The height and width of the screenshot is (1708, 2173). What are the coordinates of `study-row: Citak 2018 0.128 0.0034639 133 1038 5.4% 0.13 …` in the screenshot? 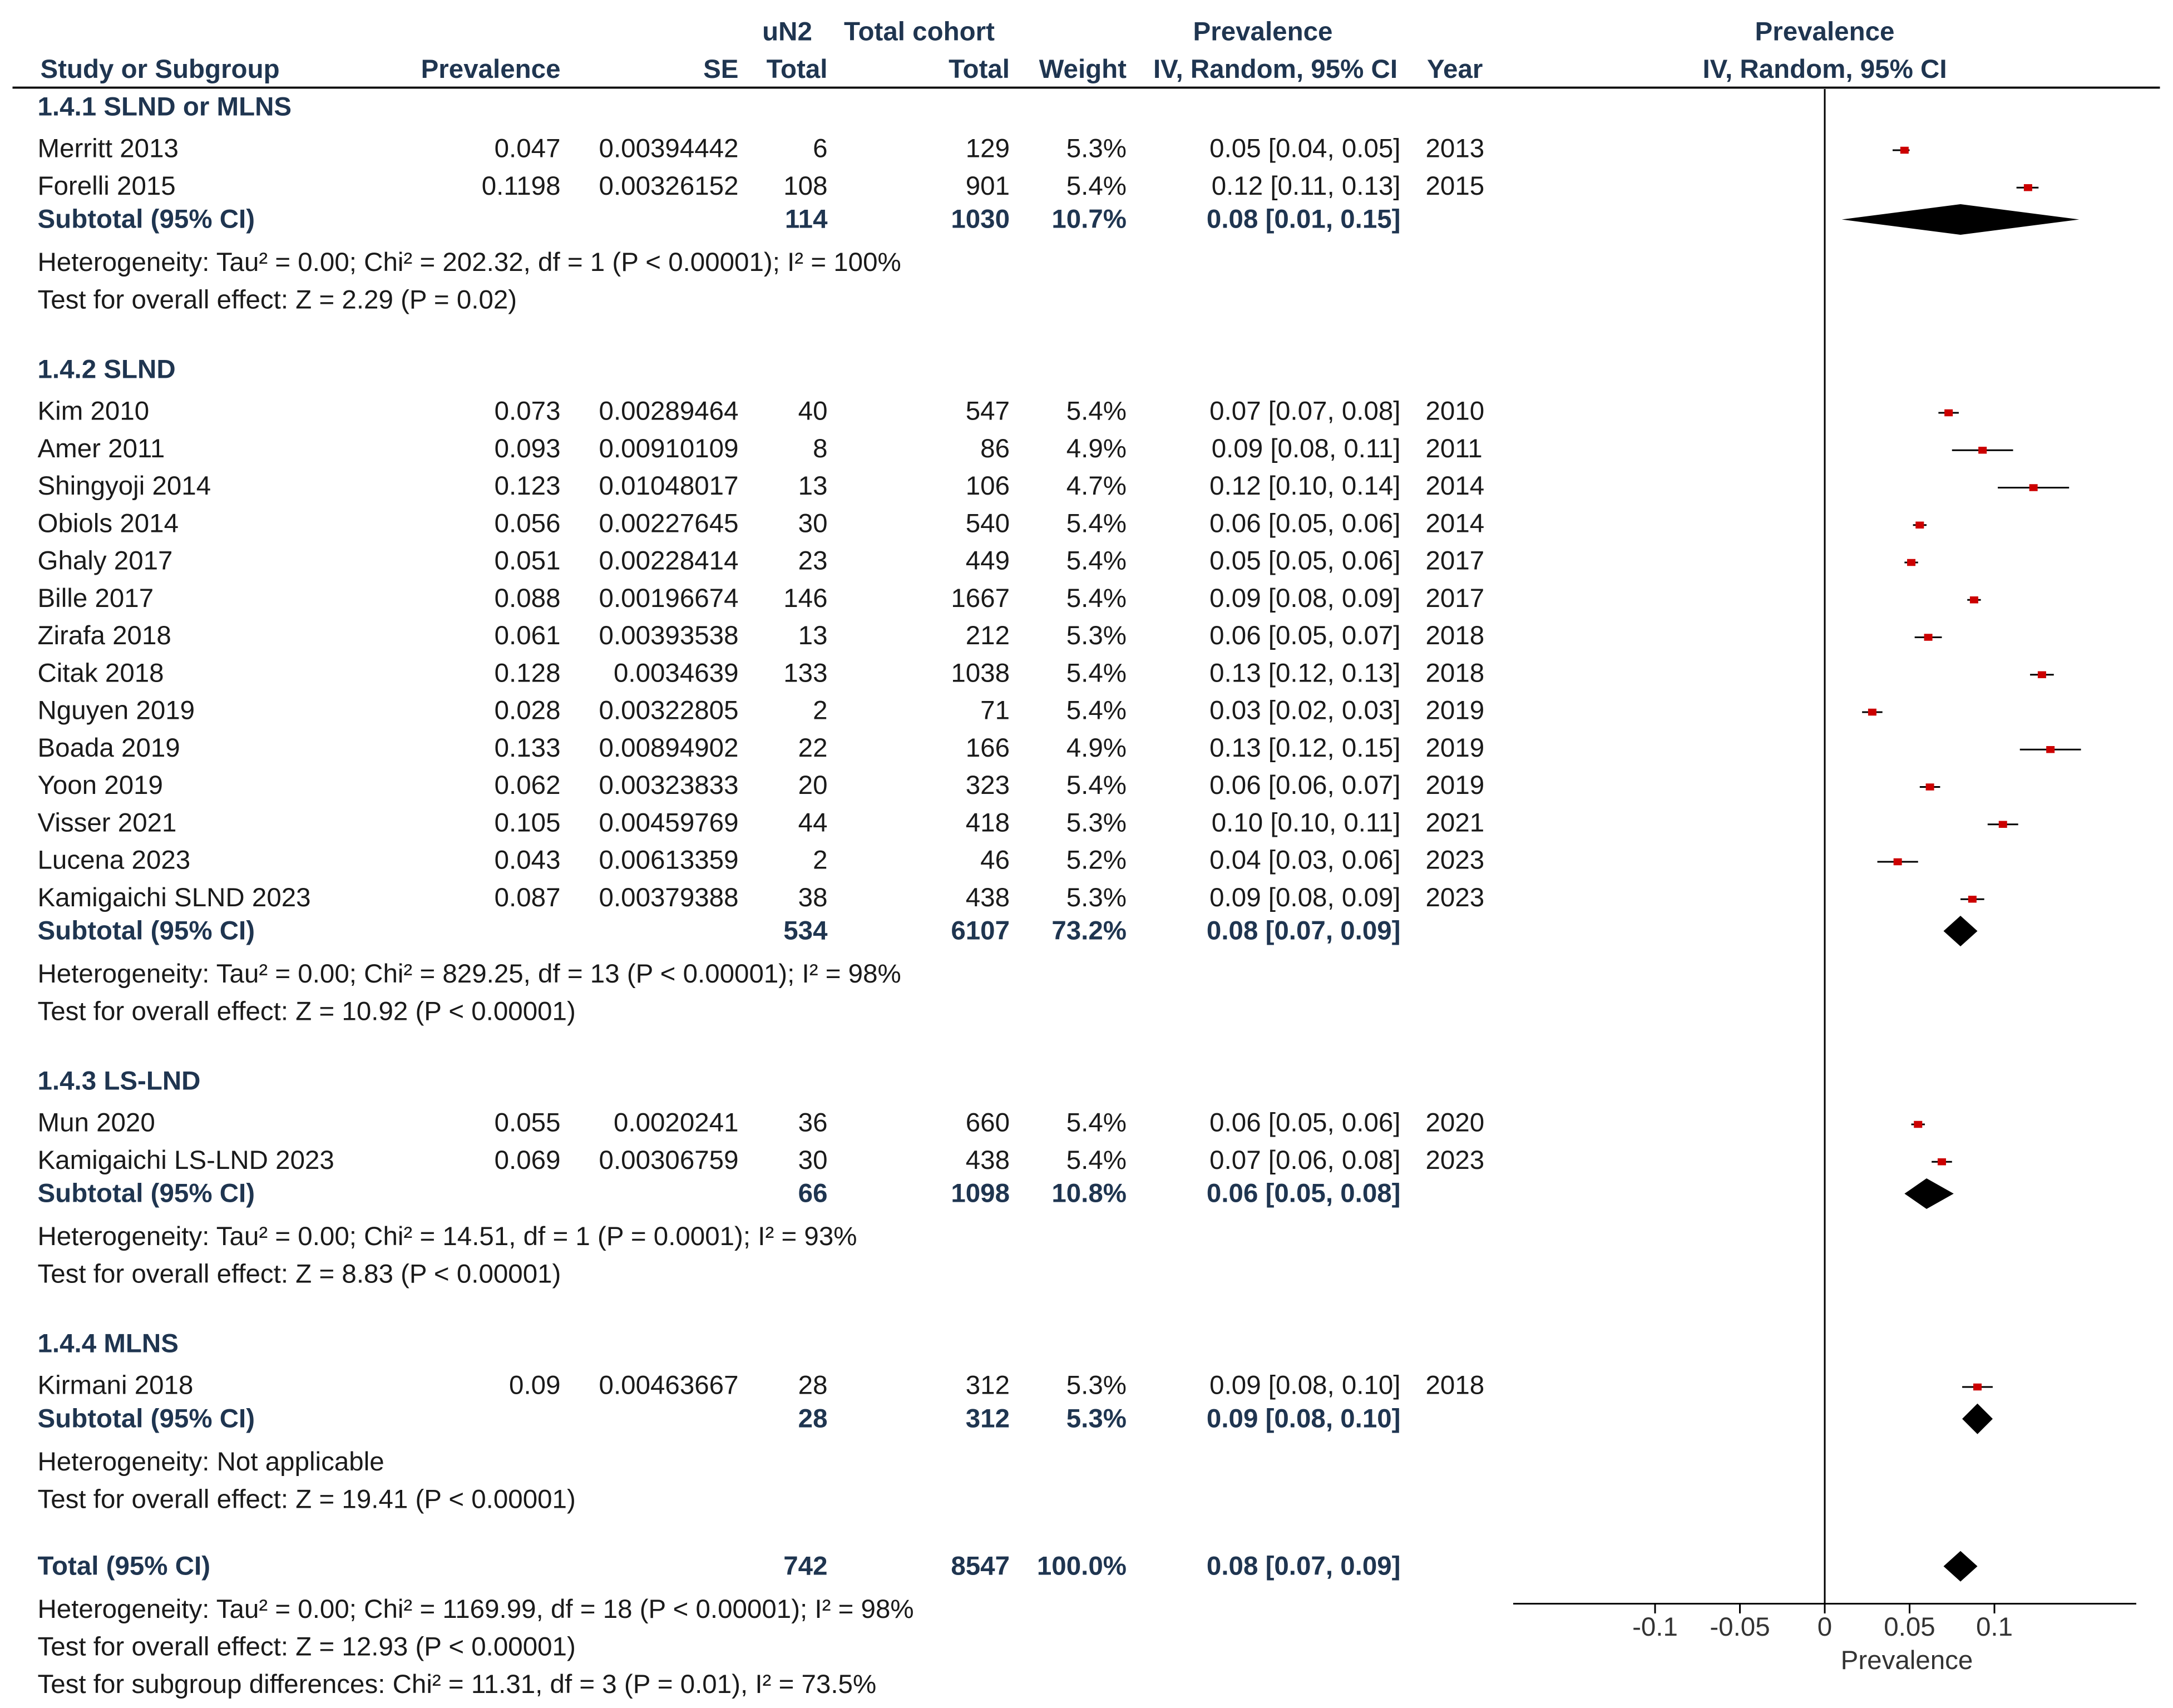 It's located at (1046, 673).